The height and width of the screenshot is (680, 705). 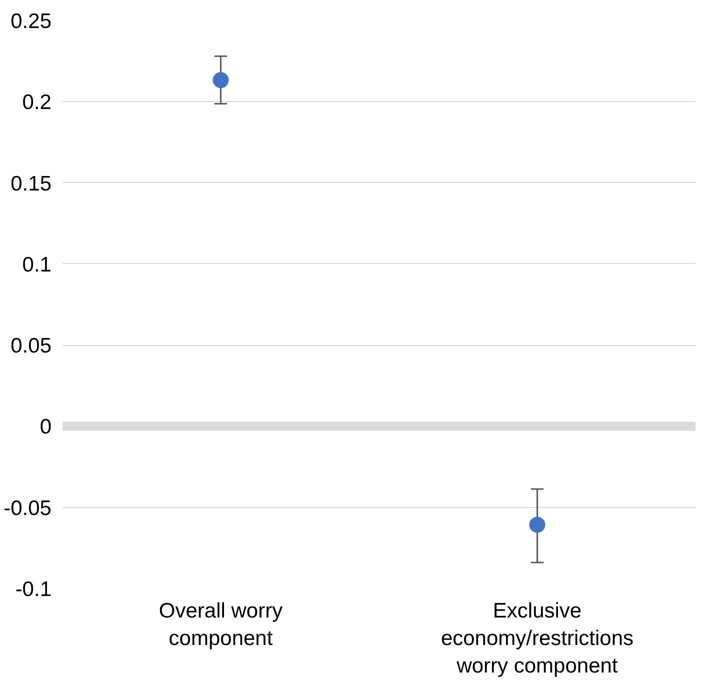 I want to click on y-tick-label: 0.15, so click(x=31, y=184).